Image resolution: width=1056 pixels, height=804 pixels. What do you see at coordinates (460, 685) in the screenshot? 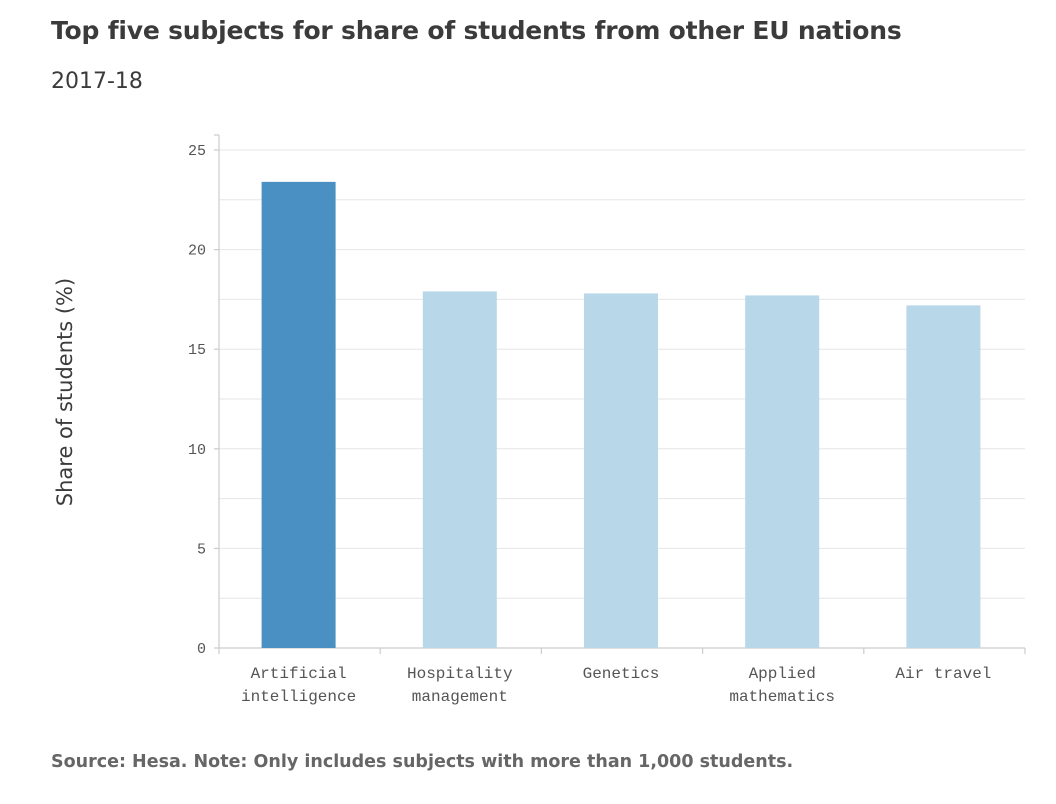
I see `x-tick-label: Hospitality management` at bounding box center [460, 685].